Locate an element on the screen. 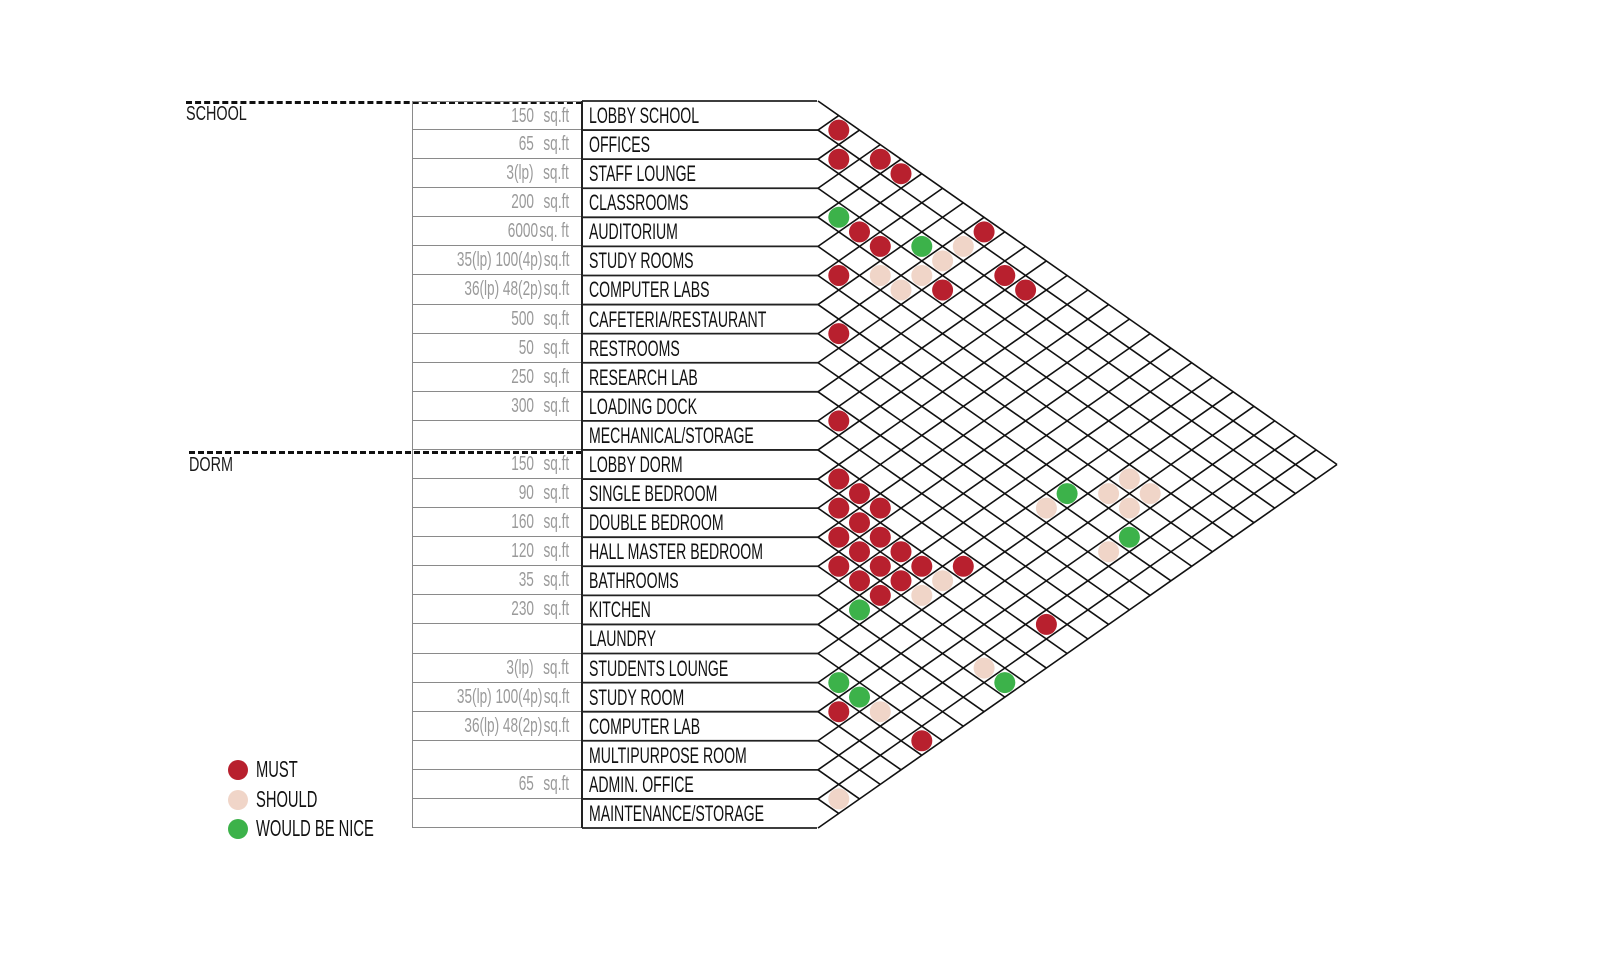  space-name: OFFICES is located at coordinates (620, 145).